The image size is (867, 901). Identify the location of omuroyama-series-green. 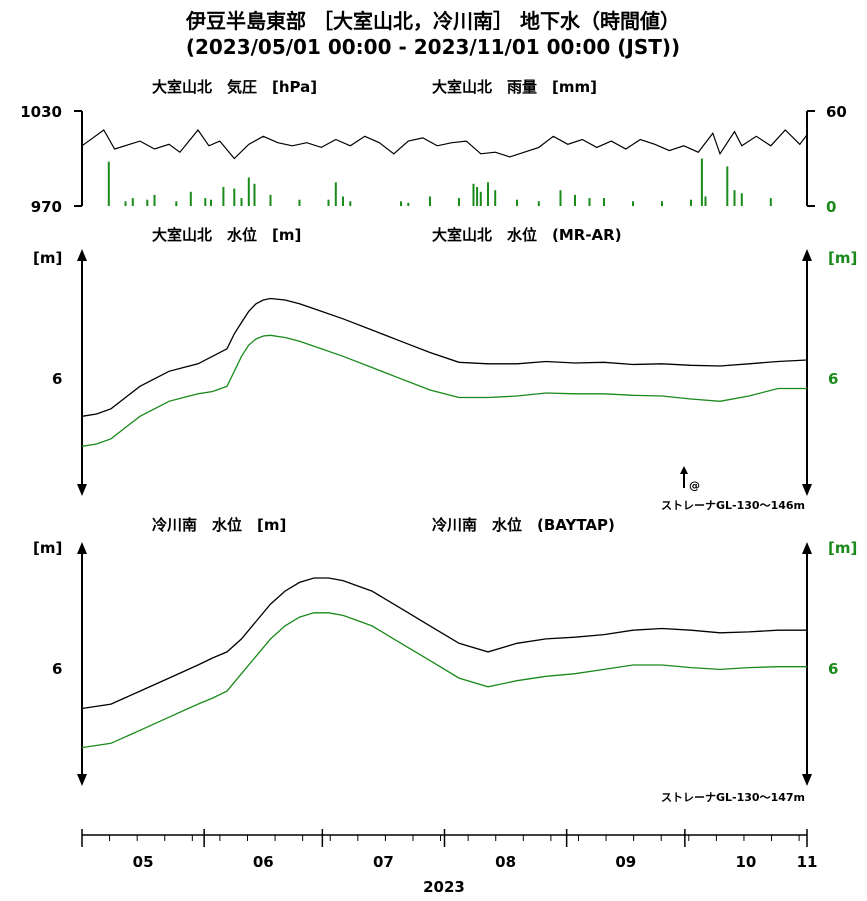
(444, 390).